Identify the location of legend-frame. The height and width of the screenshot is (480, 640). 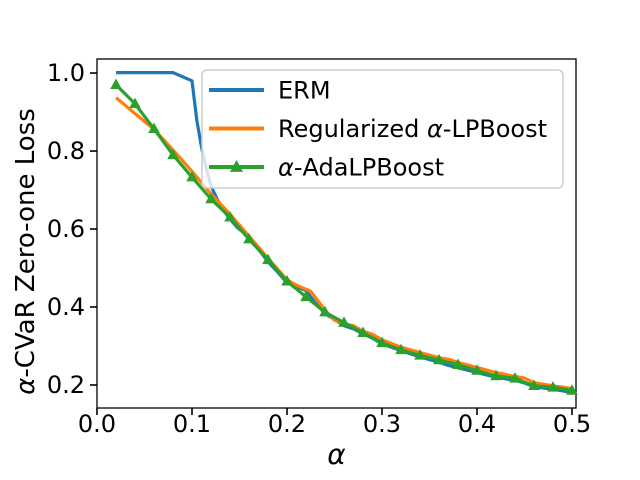
(382, 129).